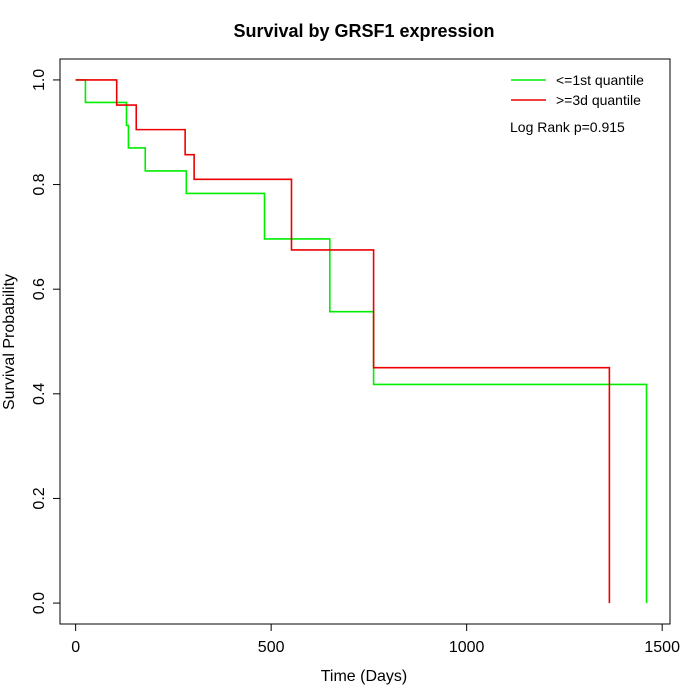  I want to click on legend: <=1st quantile >=3d quantile, so click(577, 90).